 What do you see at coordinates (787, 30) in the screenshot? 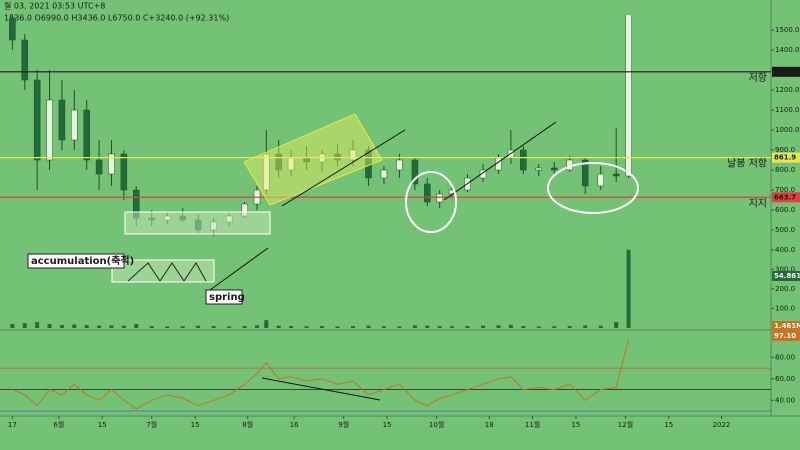
I see `y-tick-label: 1500.0` at bounding box center [787, 30].